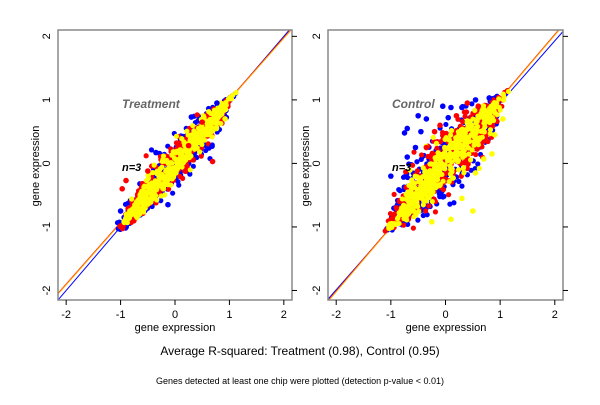 This screenshot has height=405, width=600. Describe the element at coordinates (445, 315) in the screenshot. I see `x-tick-label: 0` at that location.